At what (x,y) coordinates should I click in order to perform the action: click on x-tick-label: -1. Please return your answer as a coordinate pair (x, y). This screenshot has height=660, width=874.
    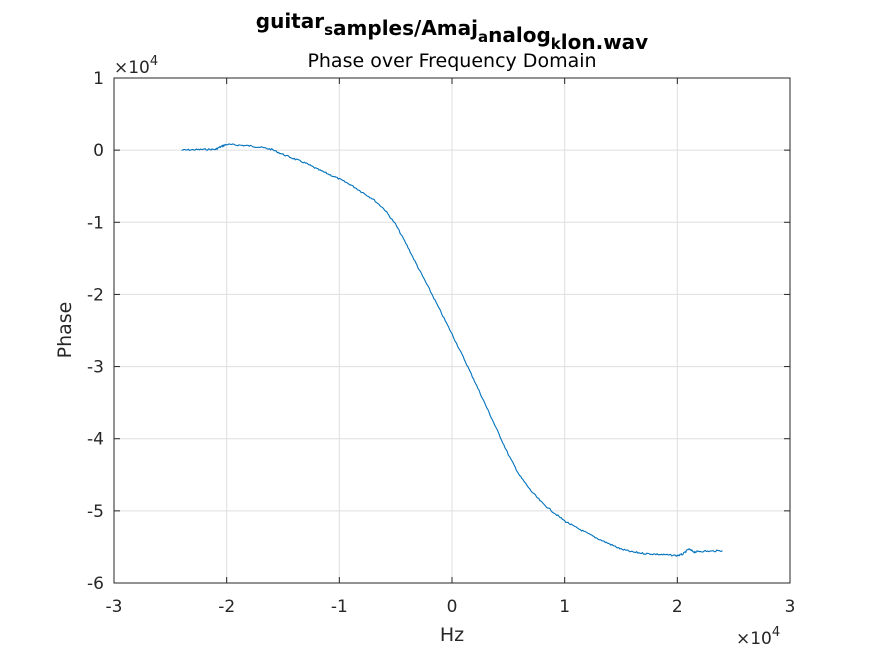
    Looking at the image, I should click on (339, 607).